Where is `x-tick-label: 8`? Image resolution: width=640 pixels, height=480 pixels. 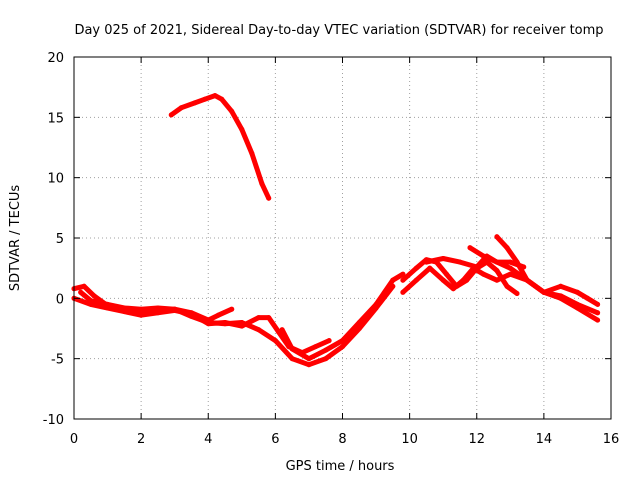 x-tick-label: 8 is located at coordinates (342, 439).